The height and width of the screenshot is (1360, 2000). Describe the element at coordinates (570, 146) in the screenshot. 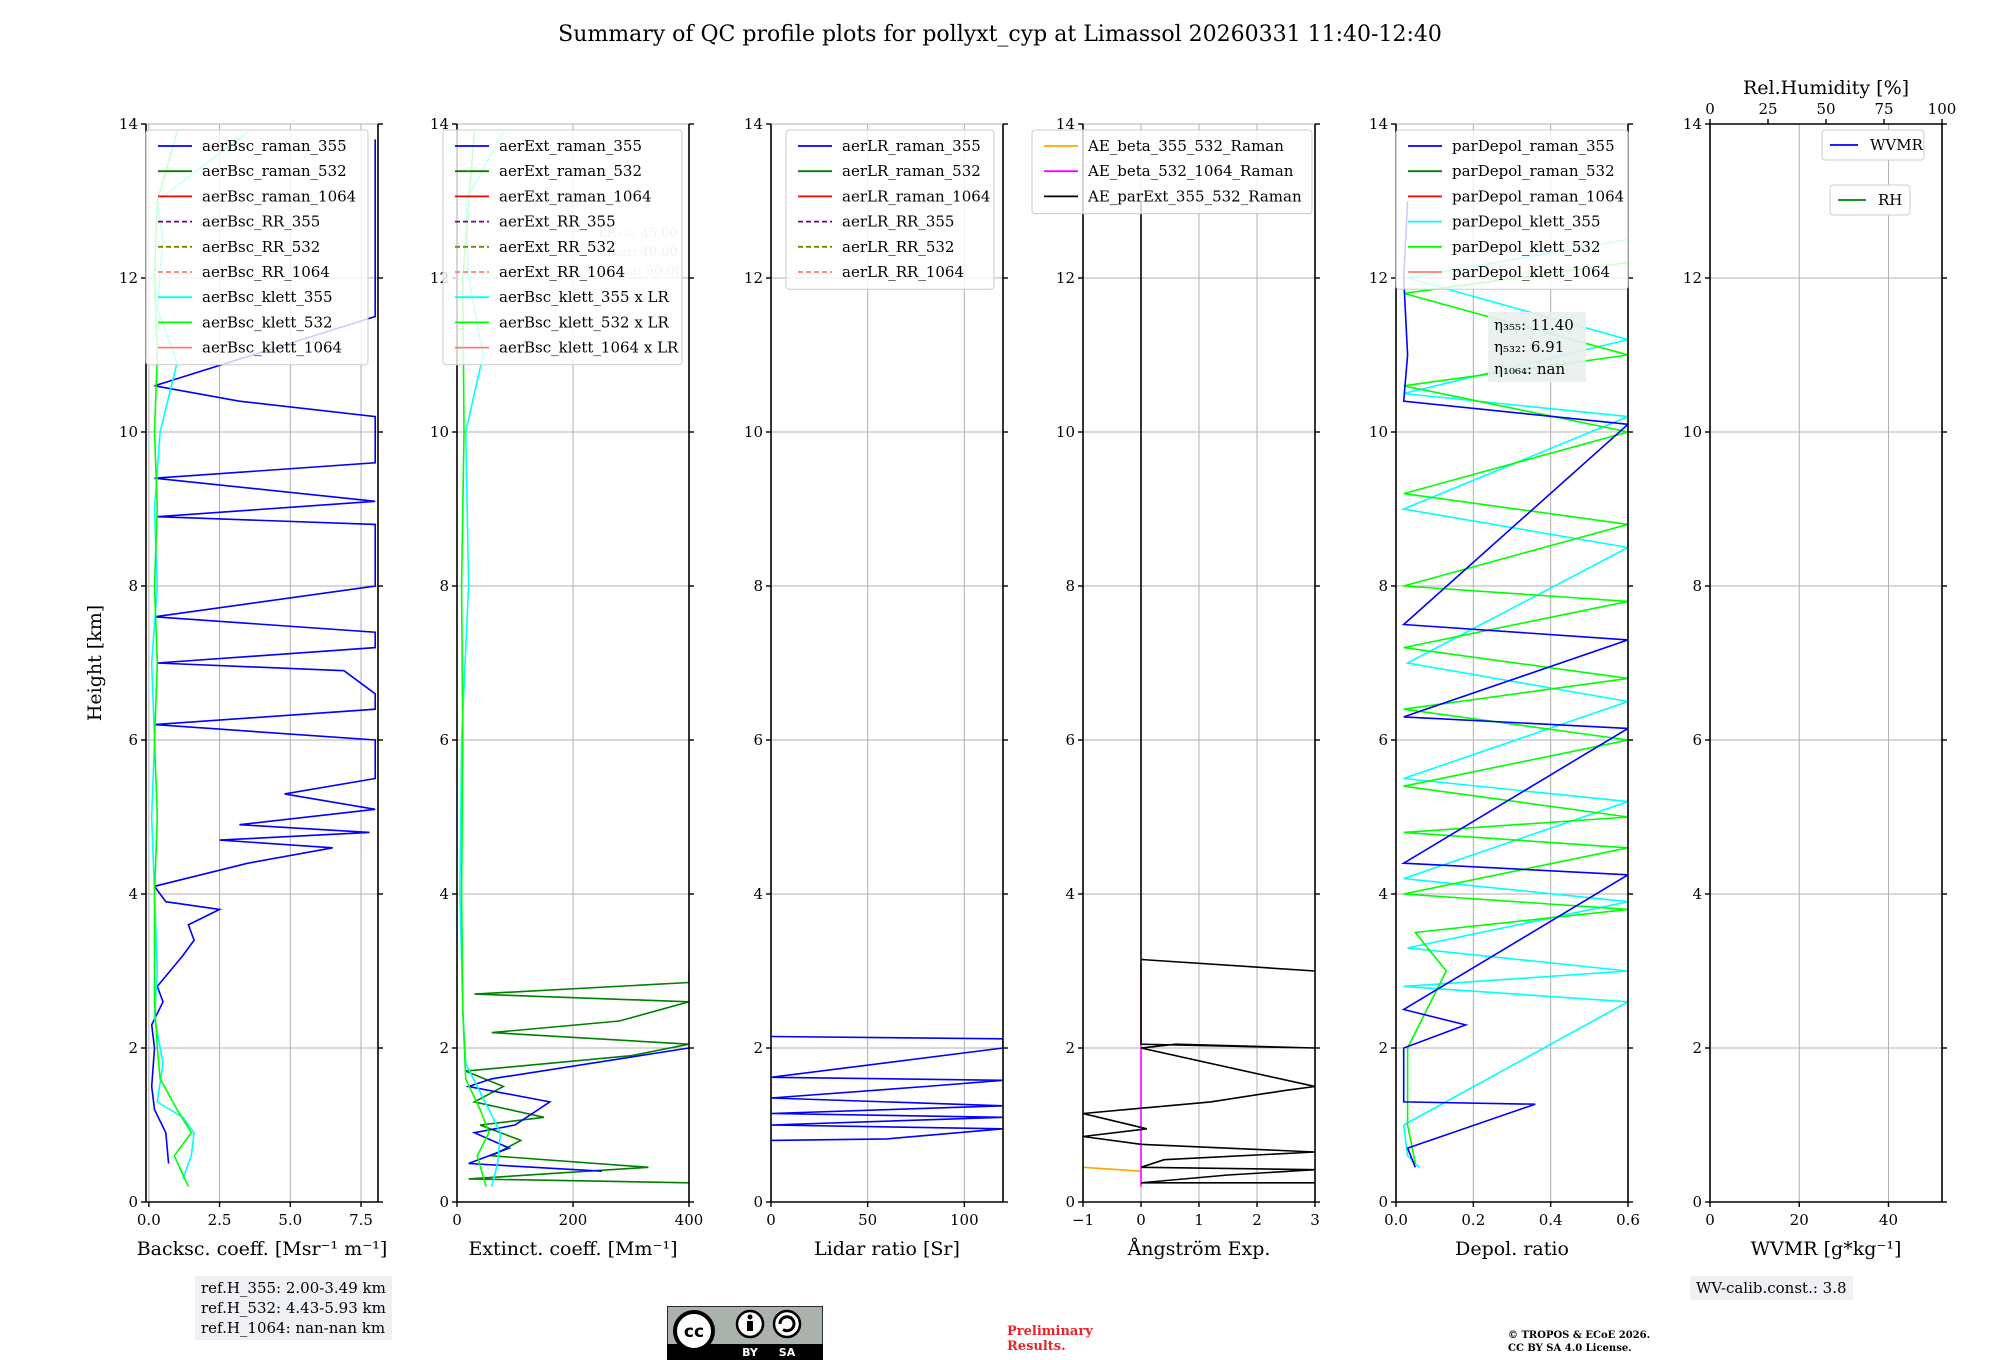

I see `legend-entry: aerExt_raman_355` at that location.